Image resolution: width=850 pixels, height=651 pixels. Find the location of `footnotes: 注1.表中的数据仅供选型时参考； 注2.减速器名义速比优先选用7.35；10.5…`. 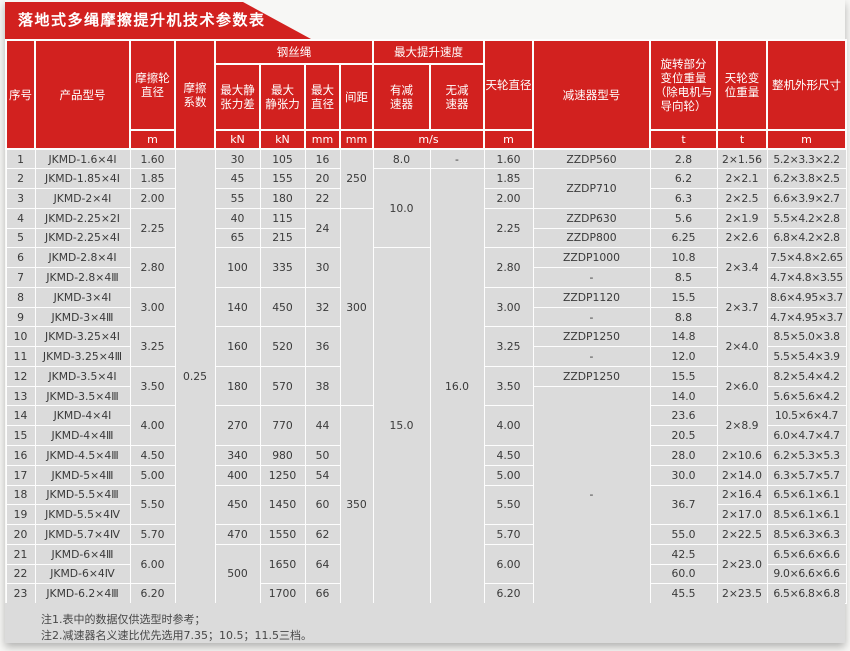

footnotes: 注1.表中的数据仅供选型时参考； 注2.减速器名义速比优先选用7.35；10.5… is located at coordinates (425, 623).